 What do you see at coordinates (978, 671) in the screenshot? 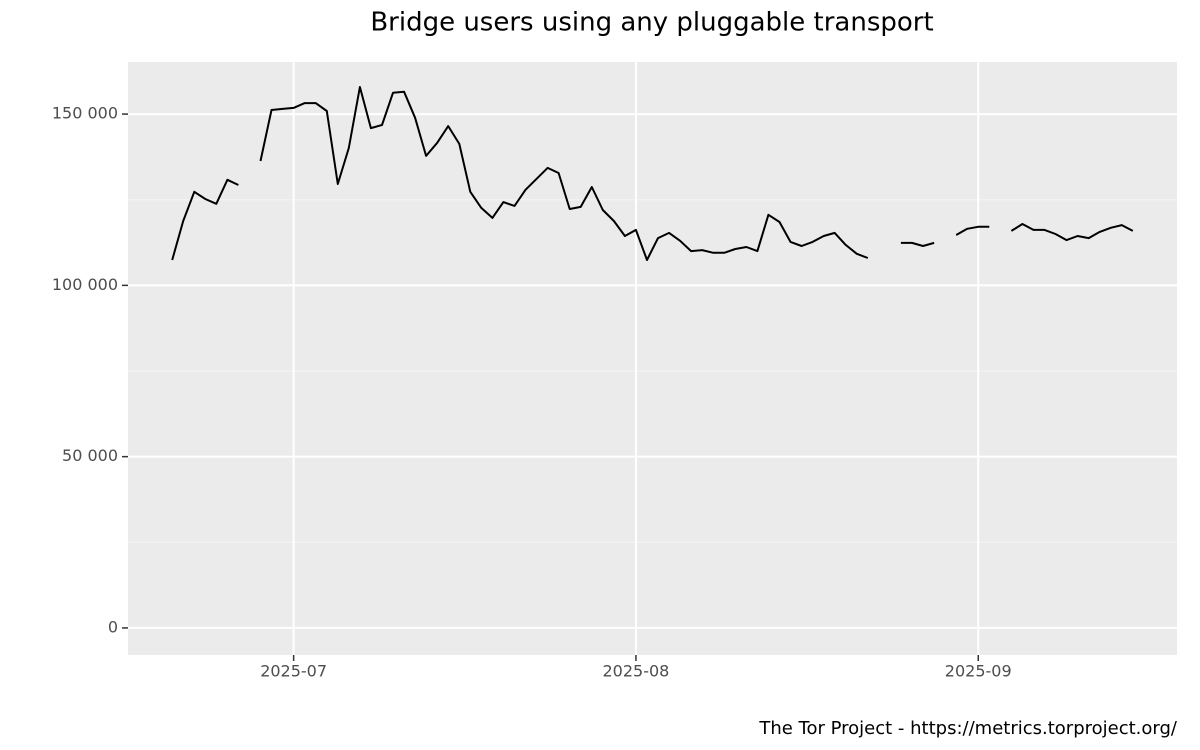
I see `x-tick-label: 2025-09` at bounding box center [978, 671].